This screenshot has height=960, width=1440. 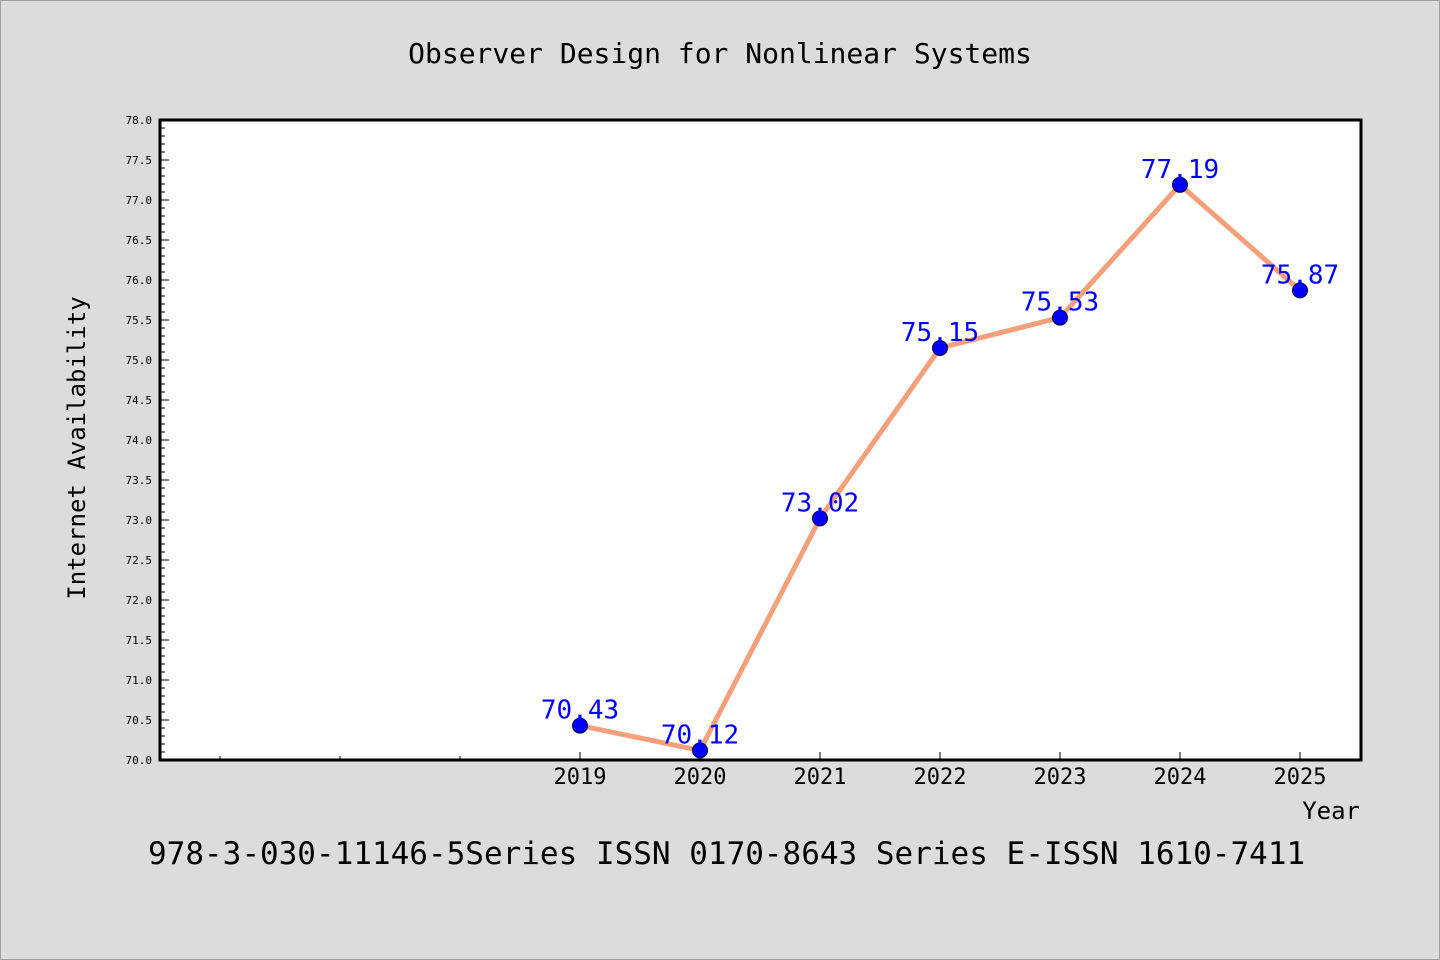 What do you see at coordinates (1300, 275) in the screenshot?
I see `data-label: 75.87` at bounding box center [1300, 275].